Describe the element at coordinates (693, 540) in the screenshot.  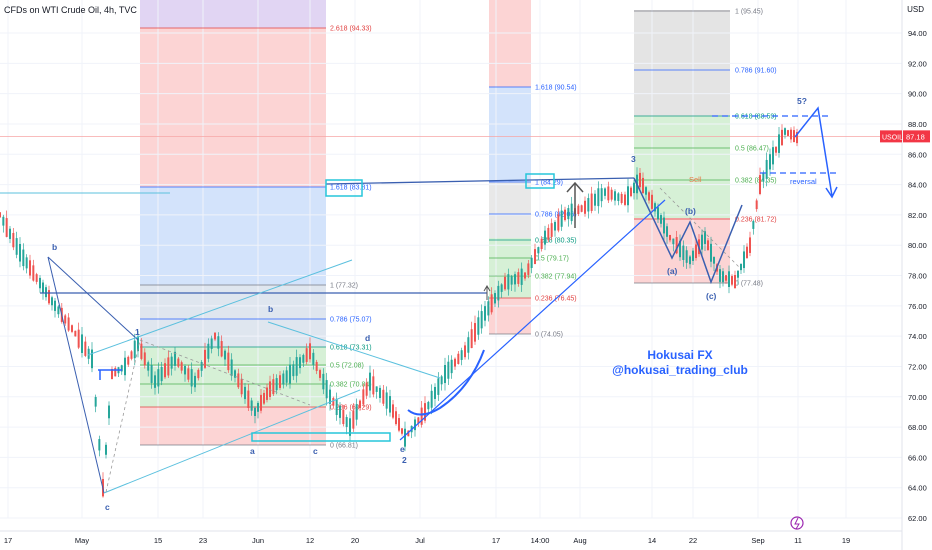
I see `x-tick-label: 22` at that location.